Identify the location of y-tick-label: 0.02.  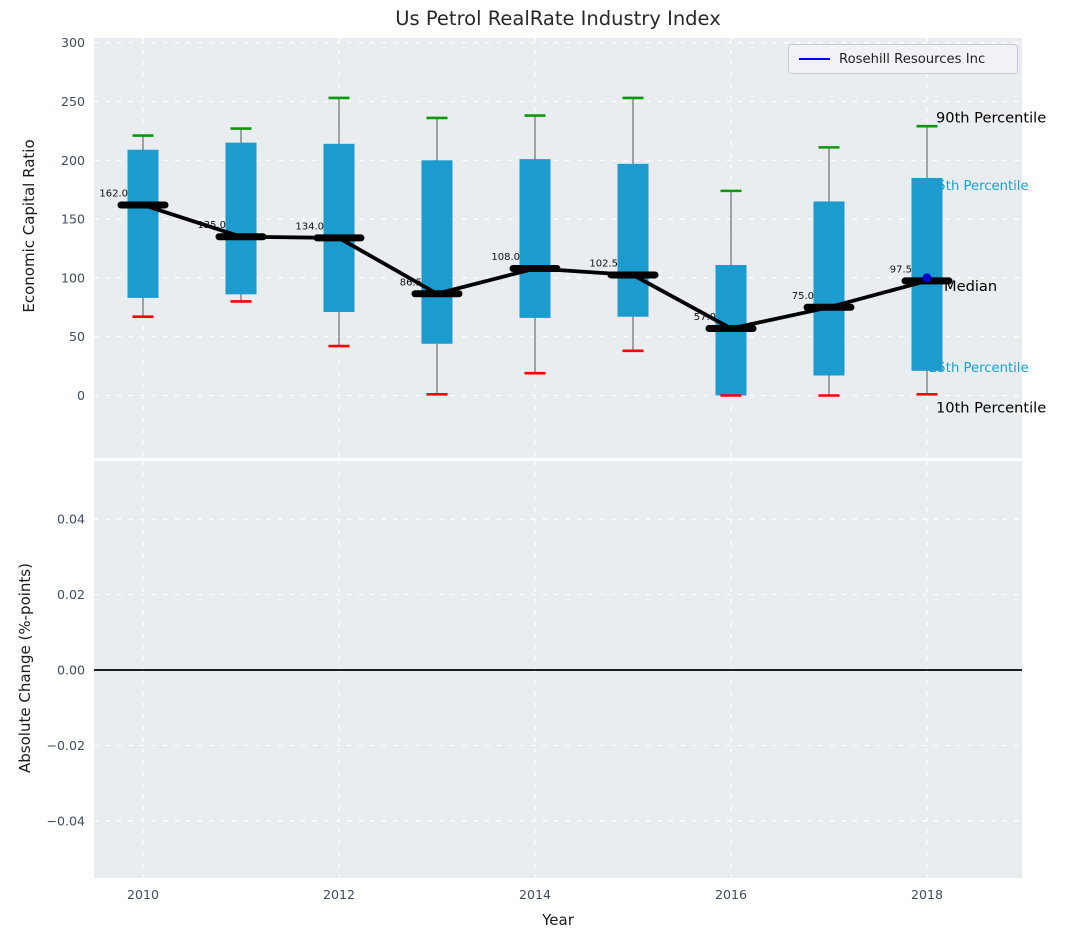
(71, 594).